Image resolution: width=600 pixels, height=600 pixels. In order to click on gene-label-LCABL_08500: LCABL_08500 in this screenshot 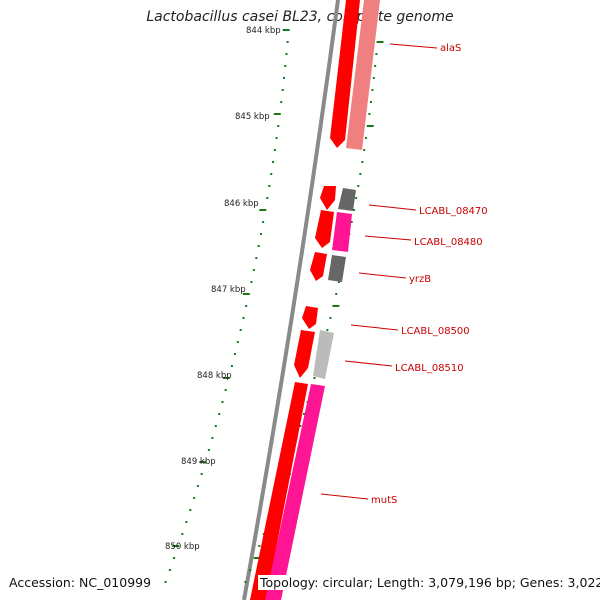, I will do `click(435, 331)`.